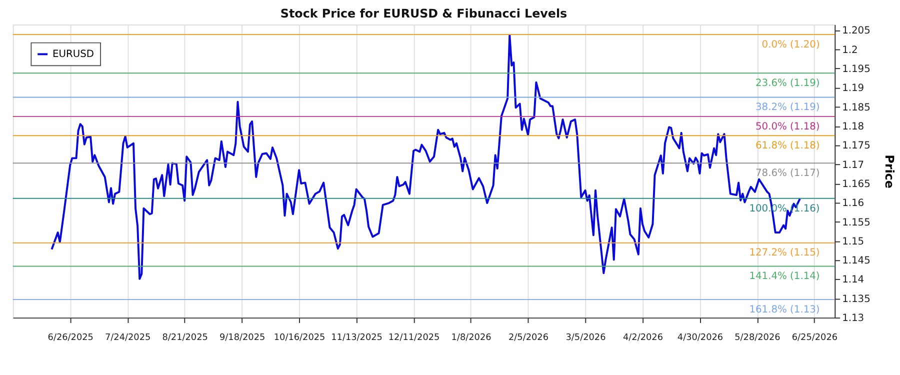 The width and height of the screenshot is (900, 375). Describe the element at coordinates (815, 337) in the screenshot. I see `x-tick-label: 6/25/2026` at that location.